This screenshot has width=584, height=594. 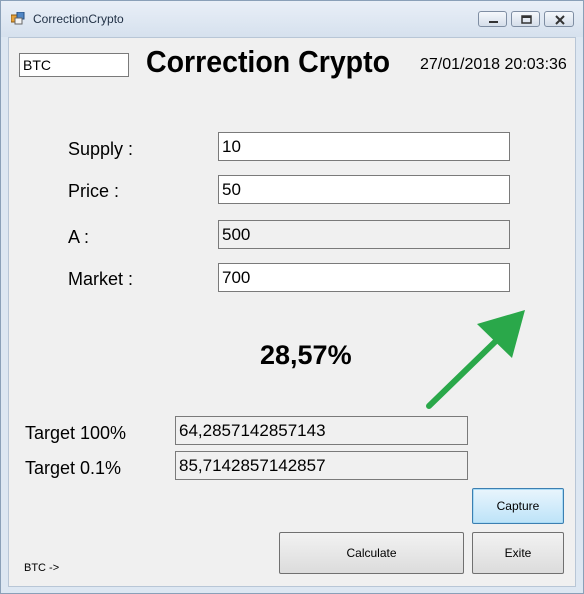 What do you see at coordinates (78, 19) in the screenshot?
I see `window-title: CorrectionCrypto` at bounding box center [78, 19].